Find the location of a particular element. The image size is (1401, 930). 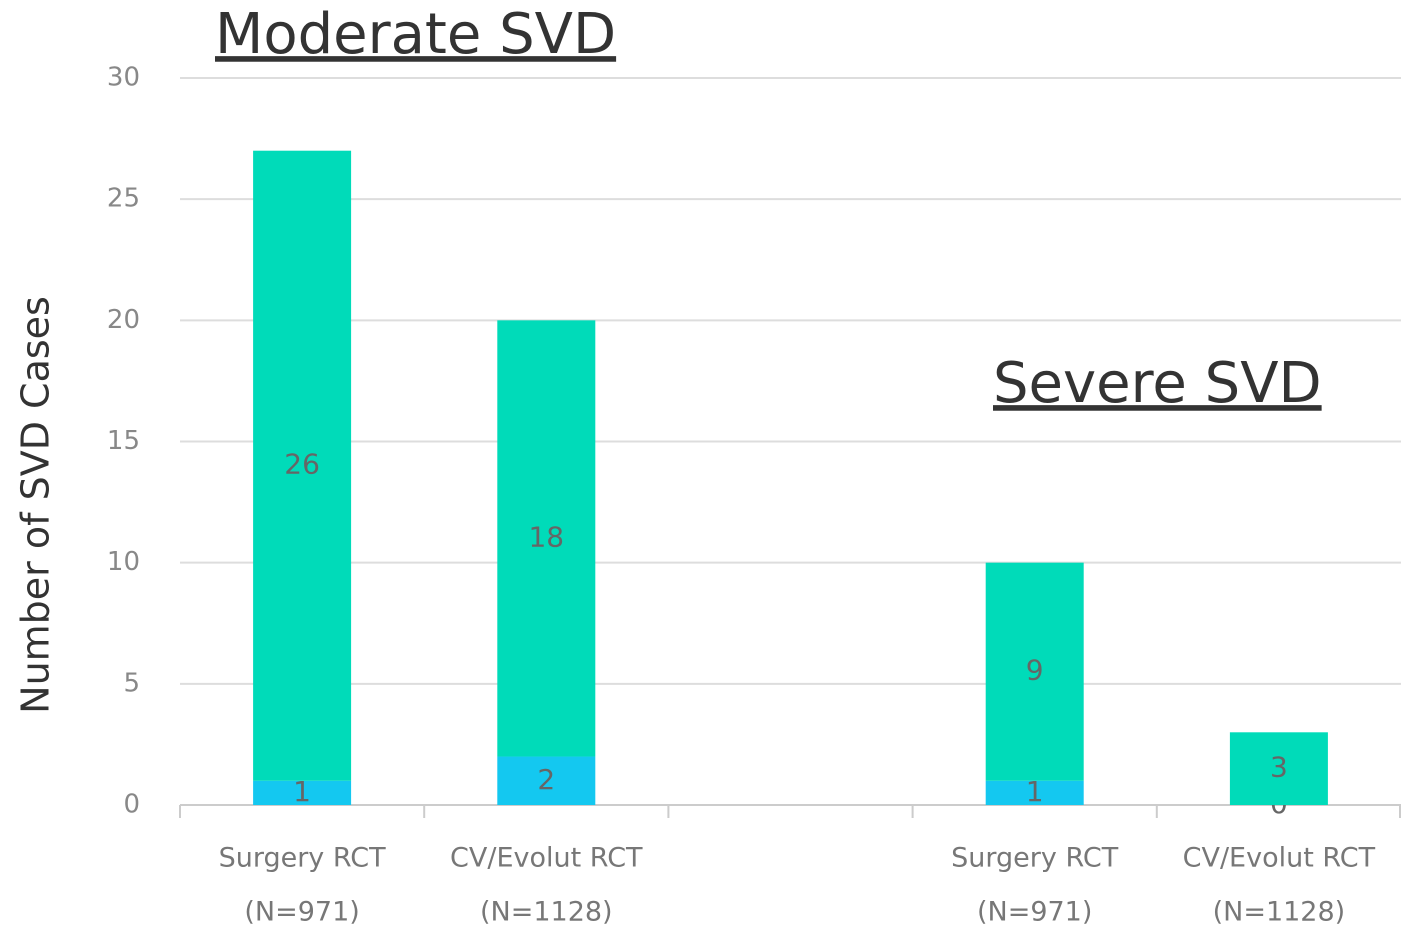

y-tick-label: 10 is located at coordinates (123, 562).